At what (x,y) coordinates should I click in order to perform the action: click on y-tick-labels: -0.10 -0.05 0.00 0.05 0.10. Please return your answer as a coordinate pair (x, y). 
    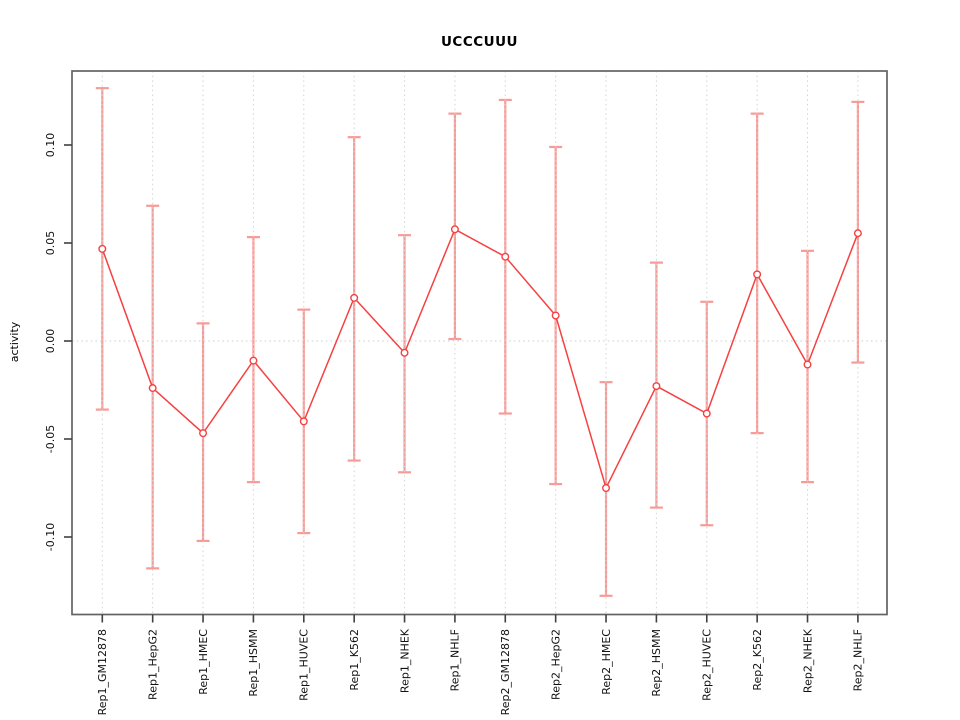
    Looking at the image, I should click on (50, 342).